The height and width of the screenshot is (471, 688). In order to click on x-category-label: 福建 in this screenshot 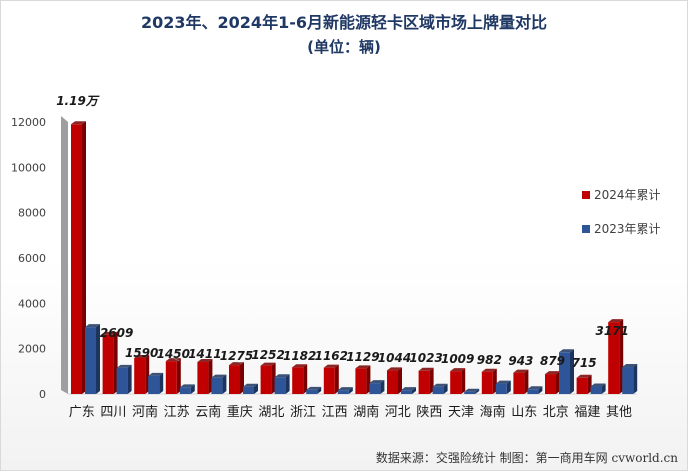, I will do `click(587, 412)`.